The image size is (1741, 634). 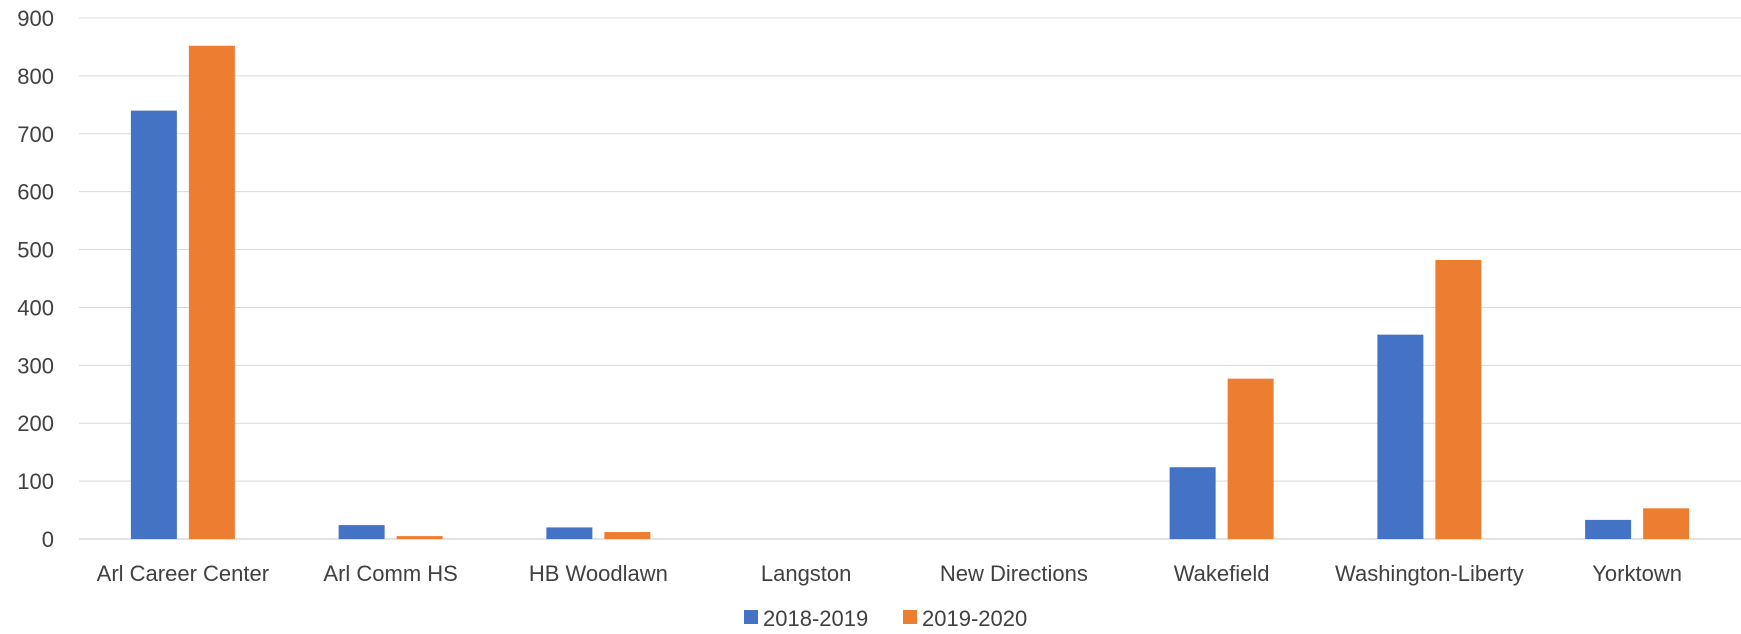 I want to click on y-tick-label: 300, so click(x=35, y=365).